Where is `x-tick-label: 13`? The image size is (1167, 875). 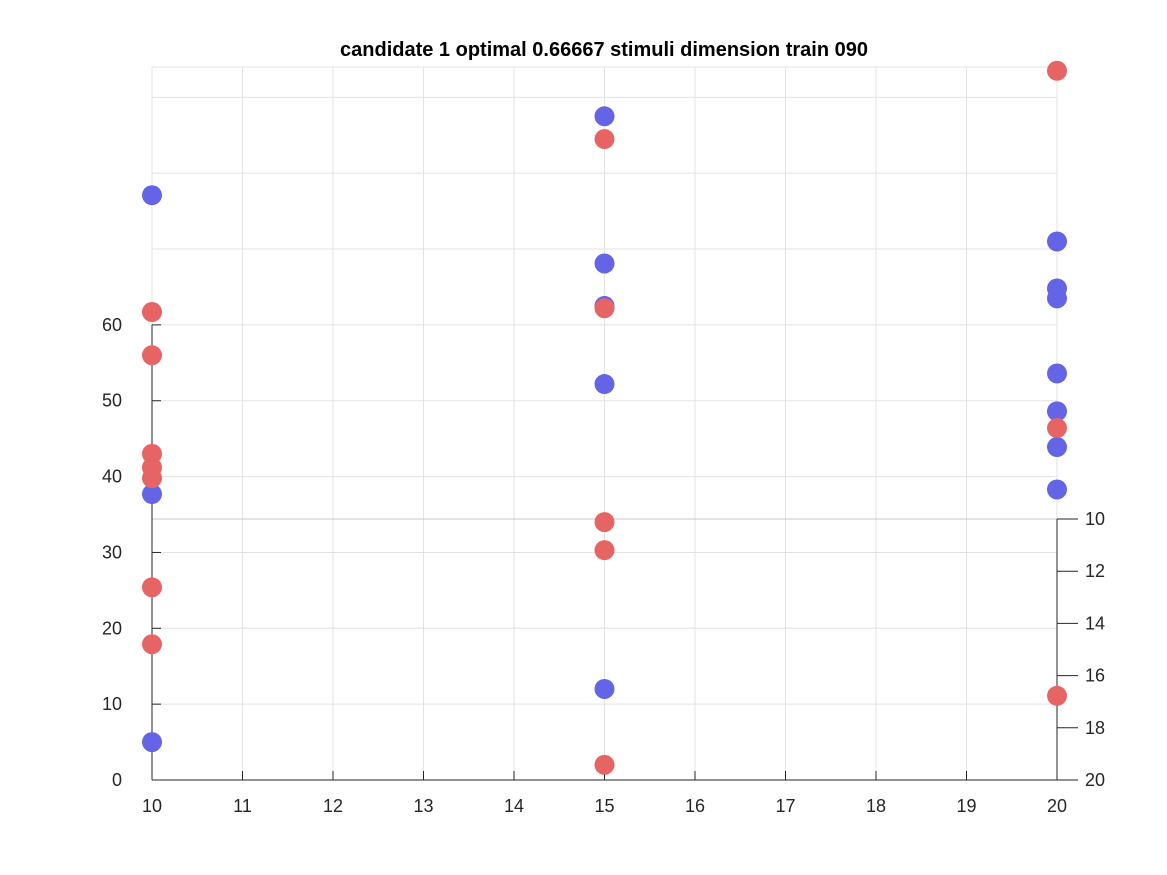 x-tick-label: 13 is located at coordinates (423, 806).